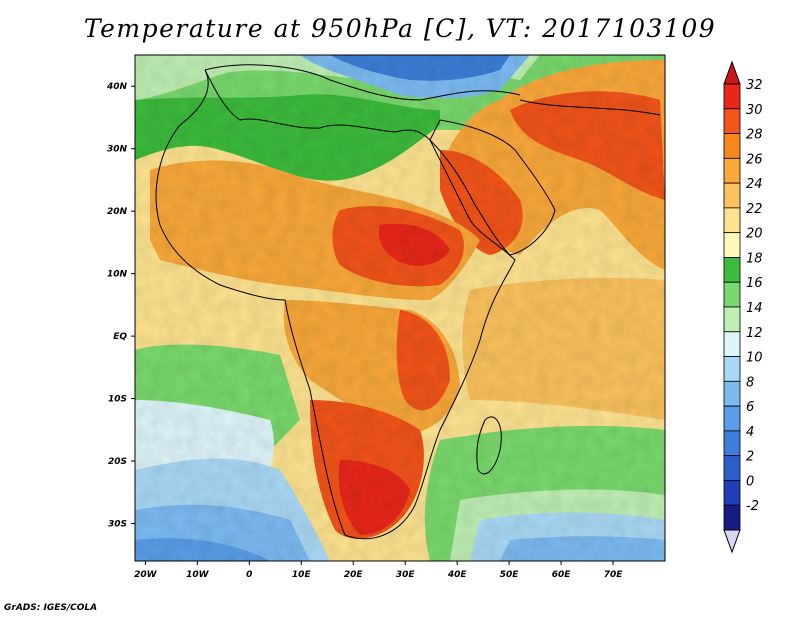  I want to click on lat-tick-label: 20N, so click(117, 212).